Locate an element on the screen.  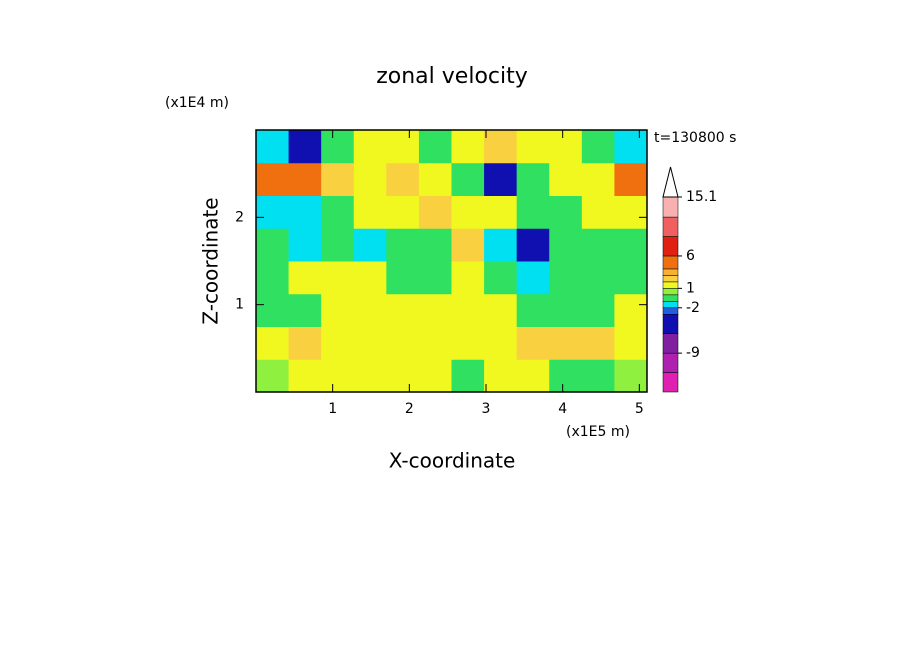
x-unit: (x1E5 m) is located at coordinates (598, 432).